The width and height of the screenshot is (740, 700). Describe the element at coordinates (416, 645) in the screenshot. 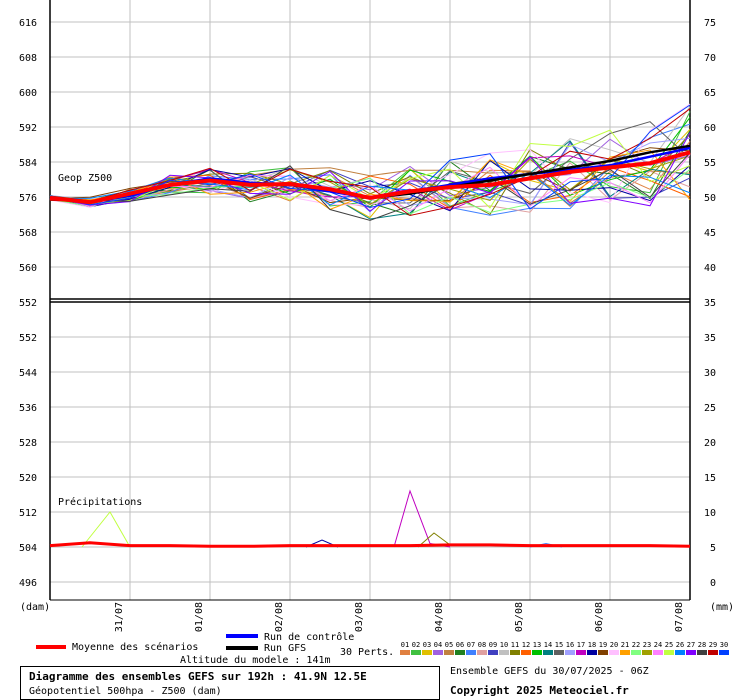

I see `legend-pert-number: 02` at that location.